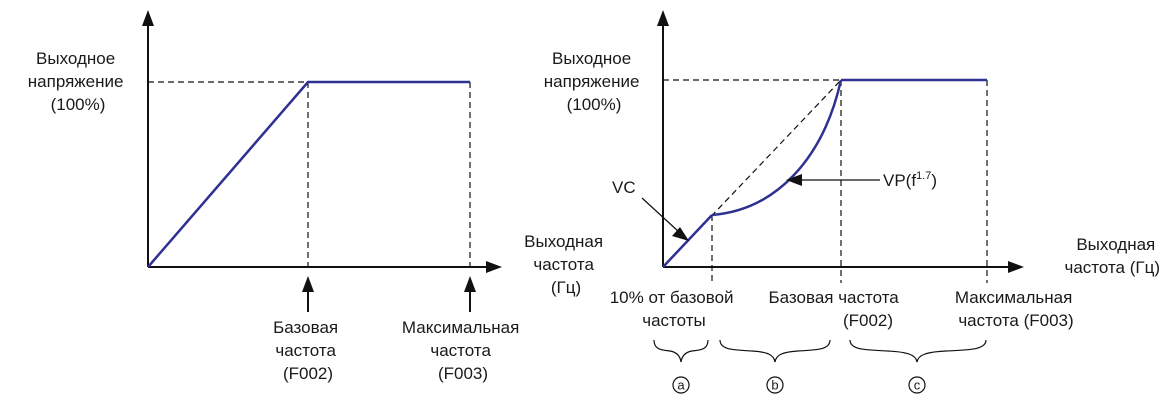 Image resolution: width=1165 pixels, height=398 pixels. Describe the element at coordinates (308, 284) in the screenshot. I see `left-base-freq-arrowhead` at that location.